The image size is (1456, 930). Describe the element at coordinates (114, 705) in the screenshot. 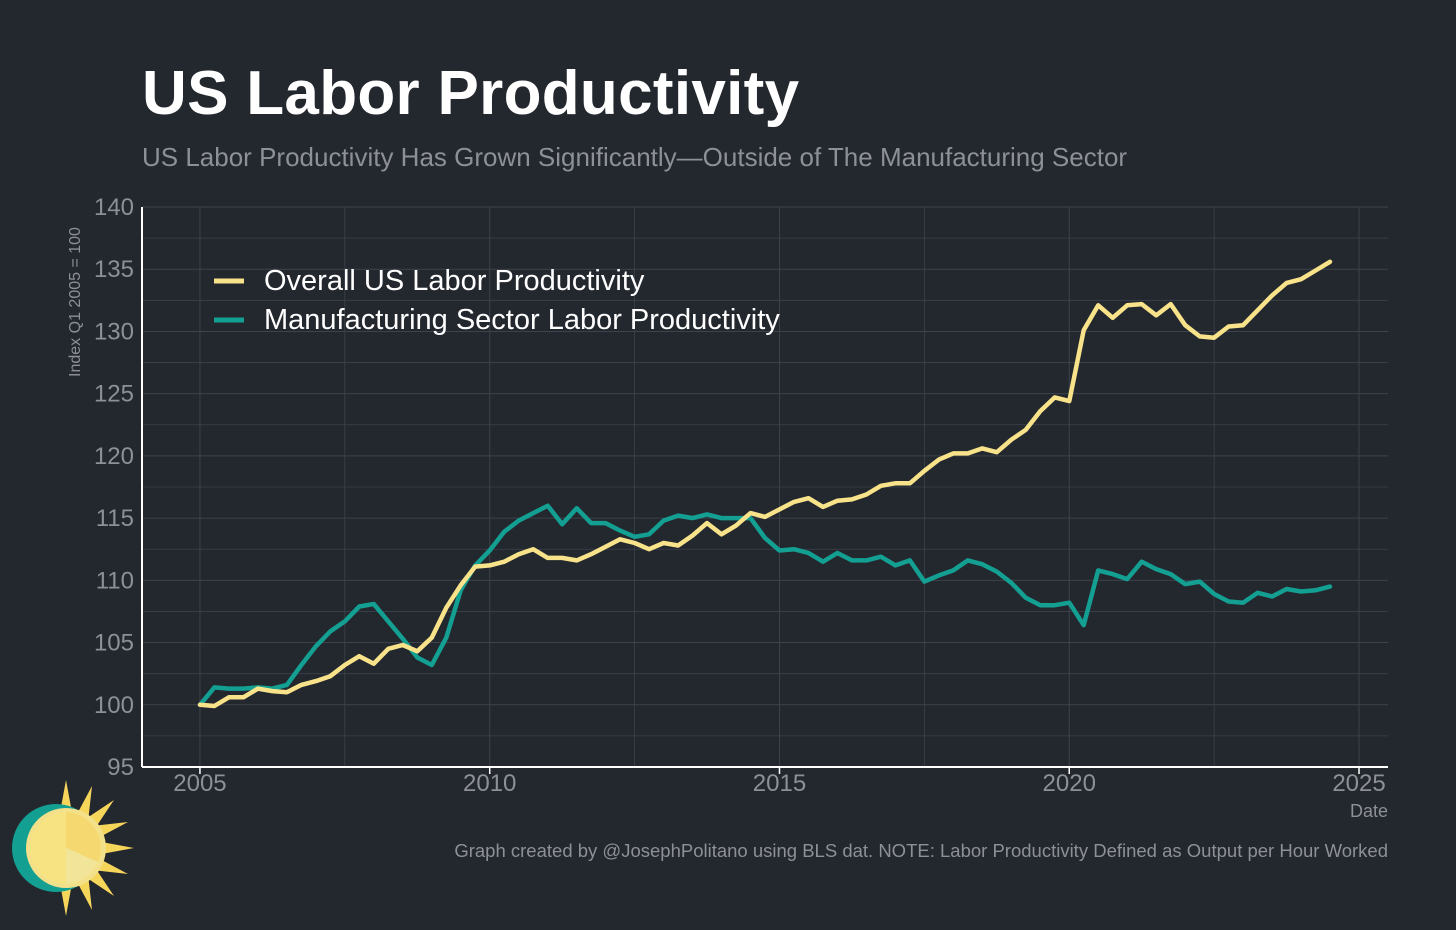

I see `y-tick-label: 100` at that location.